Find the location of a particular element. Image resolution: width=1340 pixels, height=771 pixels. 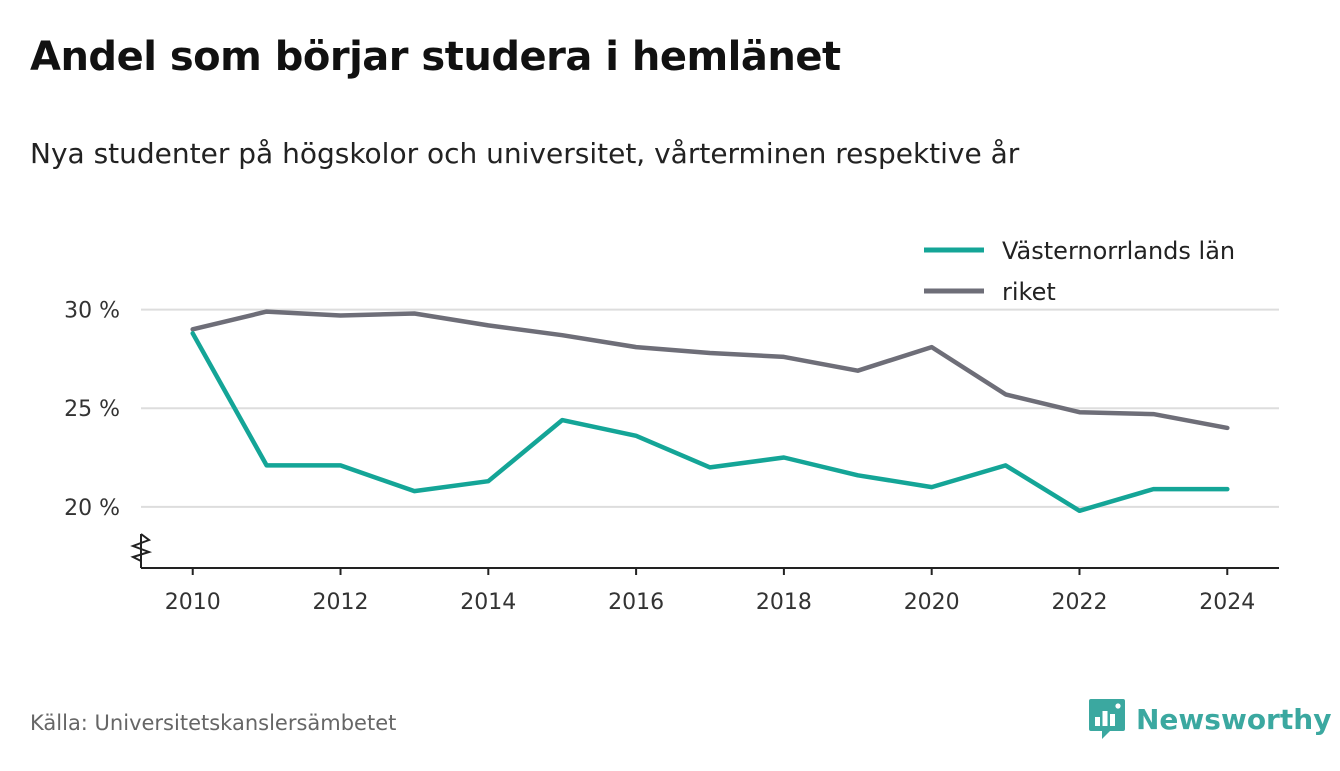

x-tick-label-2016: 2016 is located at coordinates (636, 602).